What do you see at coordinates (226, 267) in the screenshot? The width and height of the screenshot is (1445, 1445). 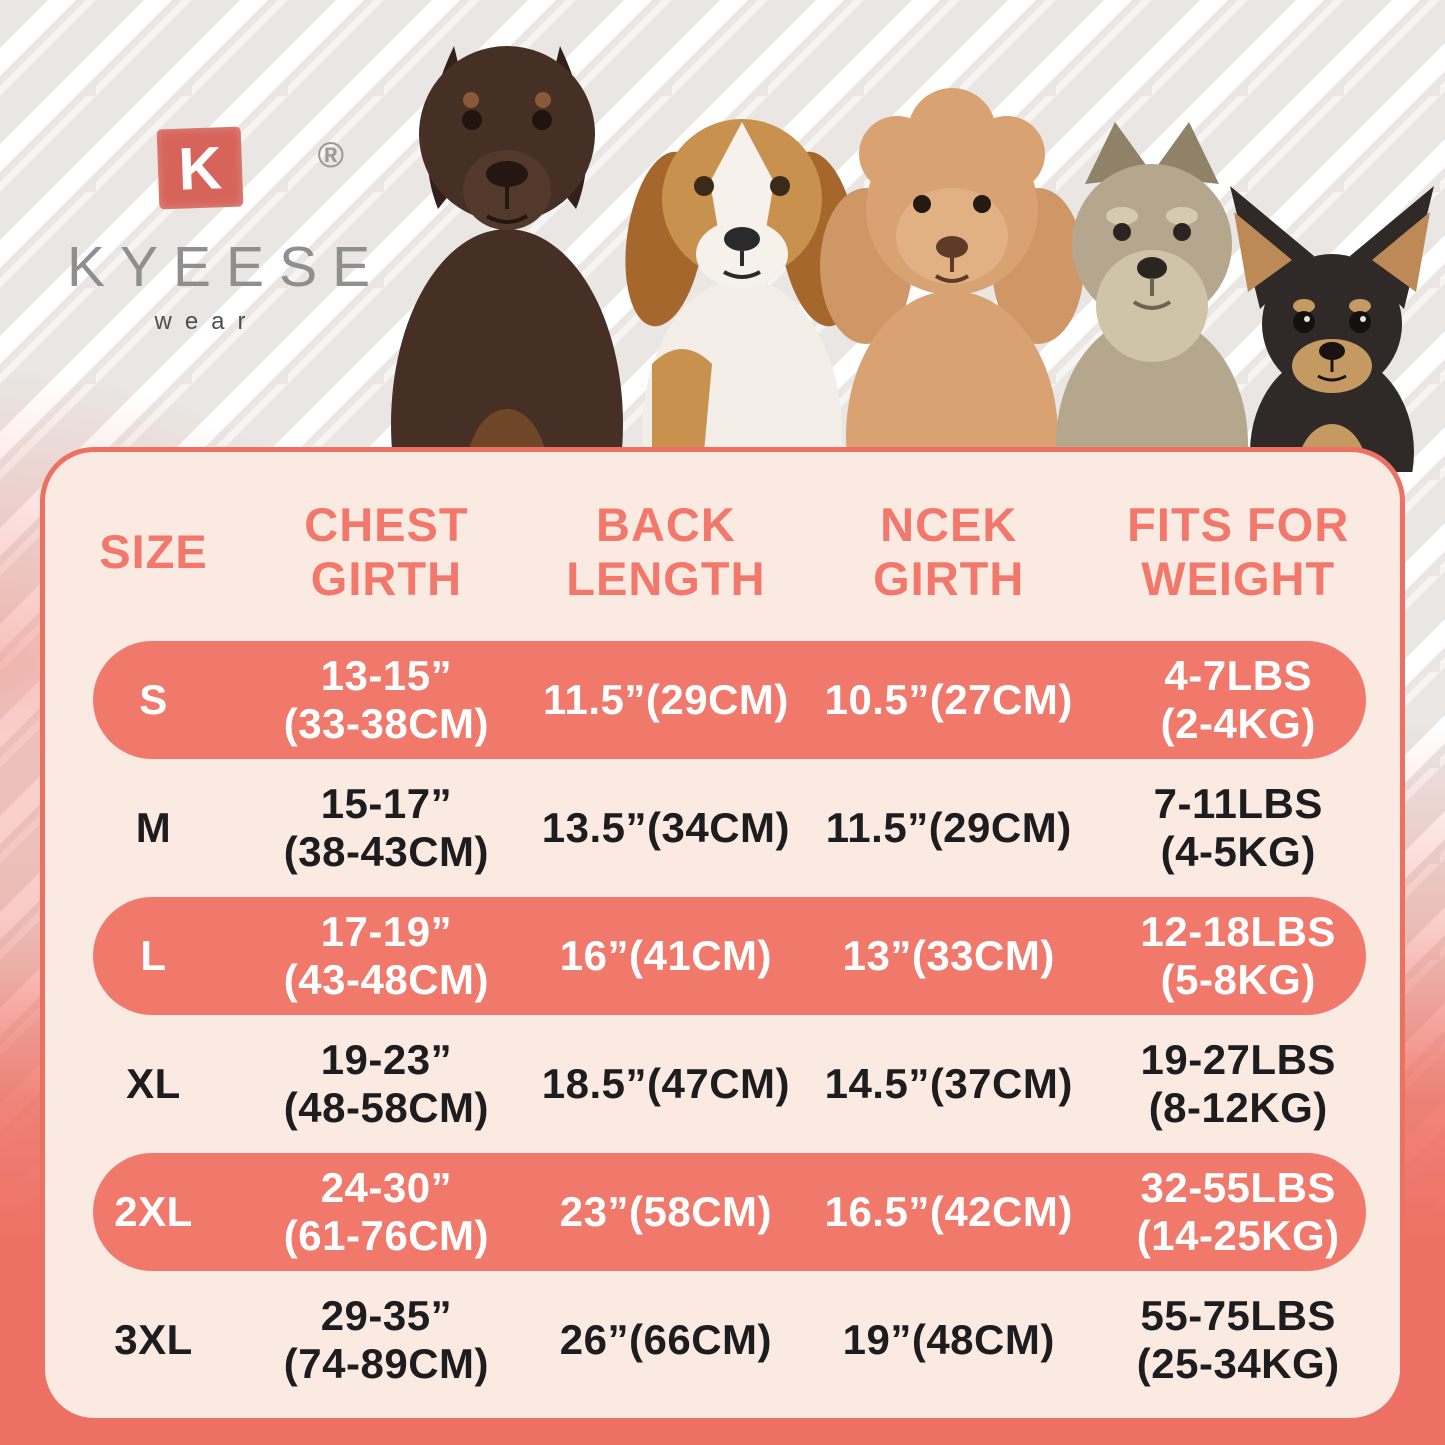 I see `brand-name: KYEESE` at bounding box center [226, 267].